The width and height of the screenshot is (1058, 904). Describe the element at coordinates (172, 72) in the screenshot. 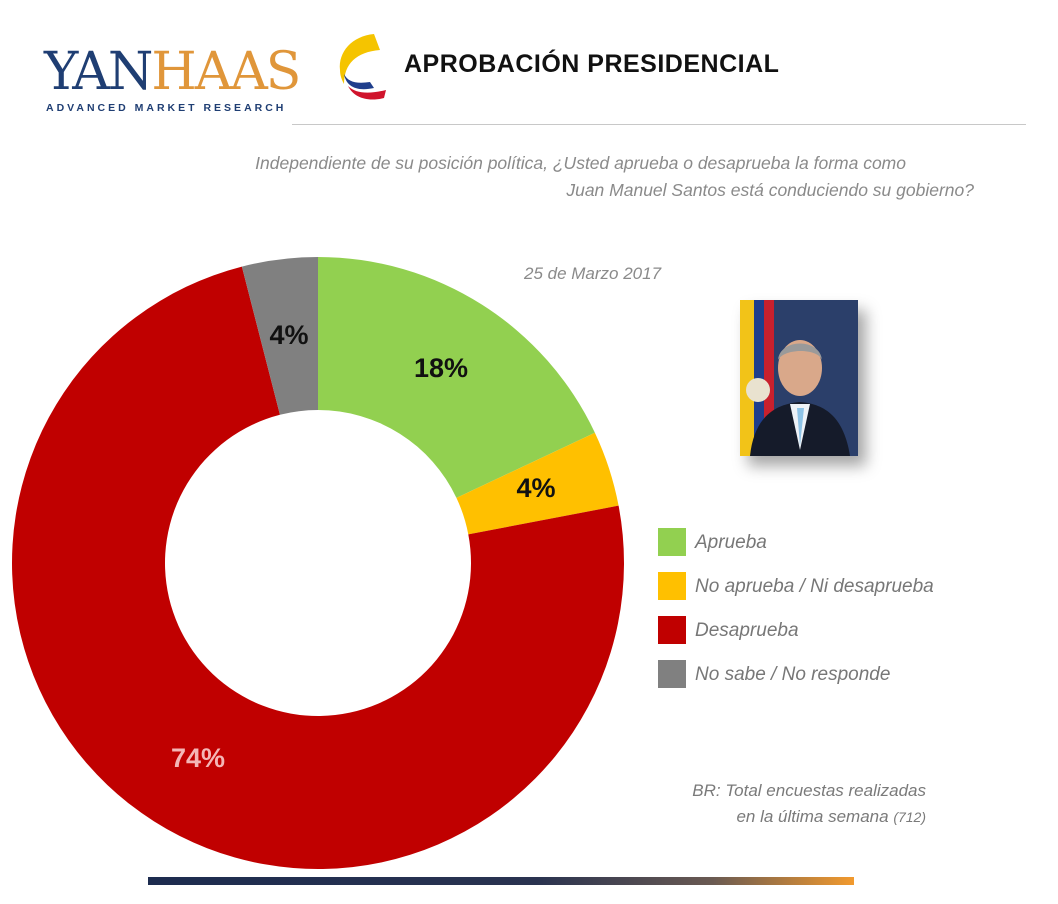

I see `logo-wordmark: YANHAAS` at that location.